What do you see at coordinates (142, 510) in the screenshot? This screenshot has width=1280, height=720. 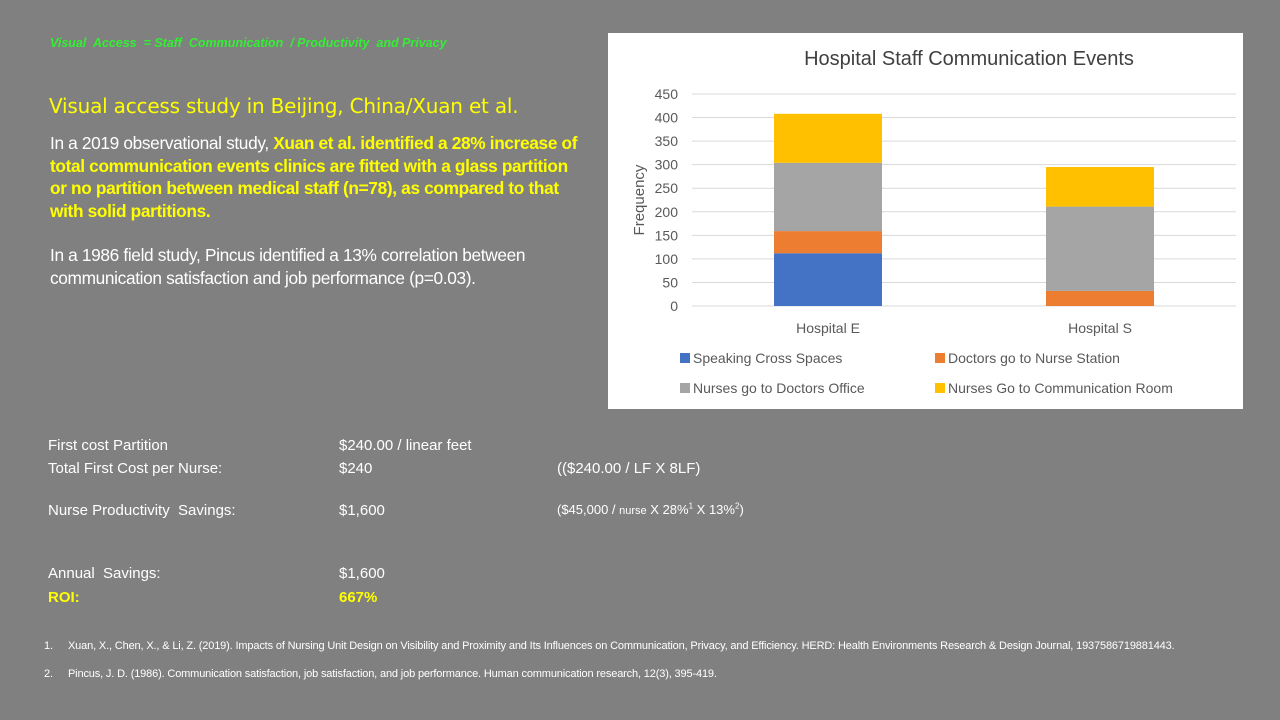 I see `productivity-label: Nurse Productivity Savings:` at bounding box center [142, 510].